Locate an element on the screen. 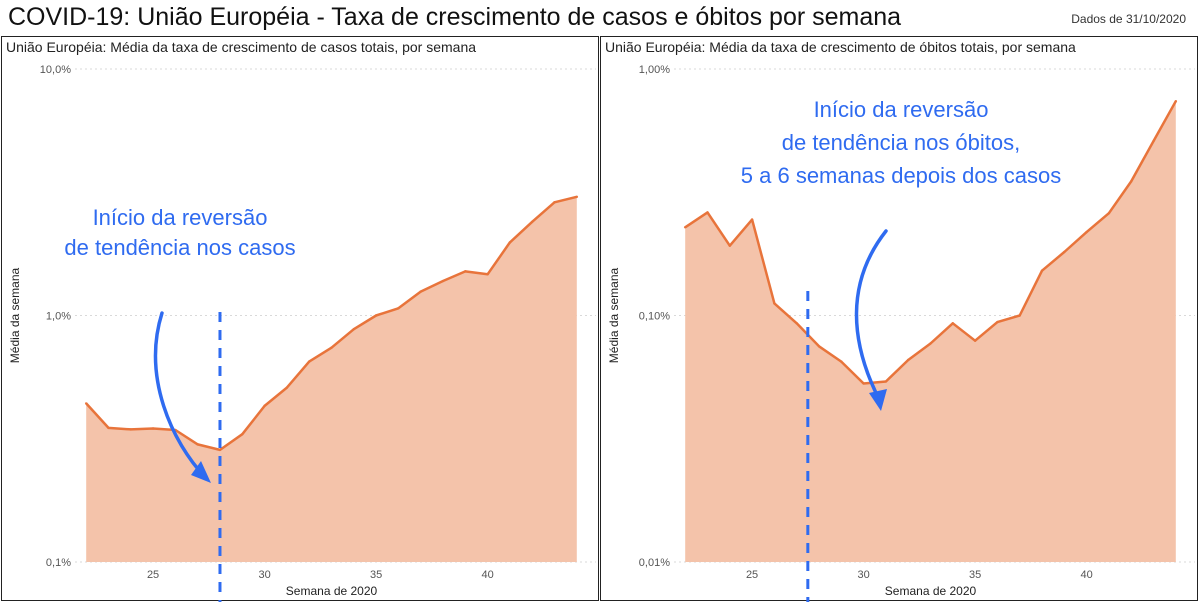 The image size is (1200, 605). deaths-annotation-line: 5 a 6 semanas depois dos casos is located at coordinates (901, 175).